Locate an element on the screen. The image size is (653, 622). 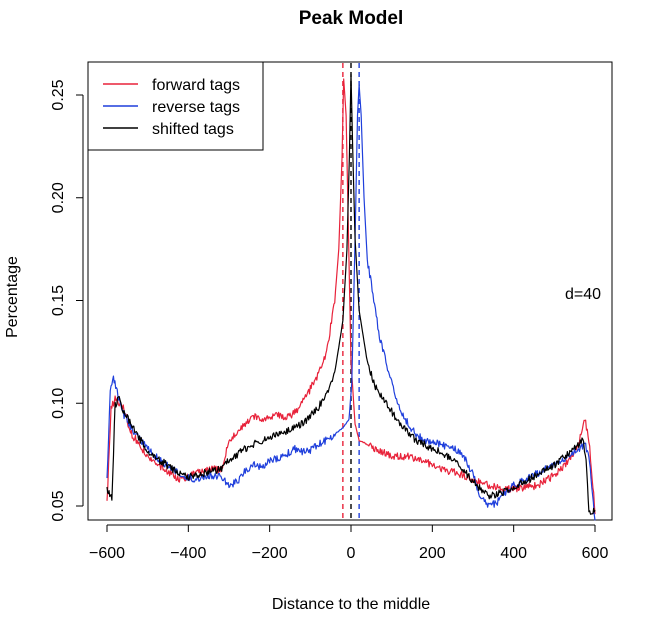
y-tick-label: 0.10 is located at coordinates (58, 403).